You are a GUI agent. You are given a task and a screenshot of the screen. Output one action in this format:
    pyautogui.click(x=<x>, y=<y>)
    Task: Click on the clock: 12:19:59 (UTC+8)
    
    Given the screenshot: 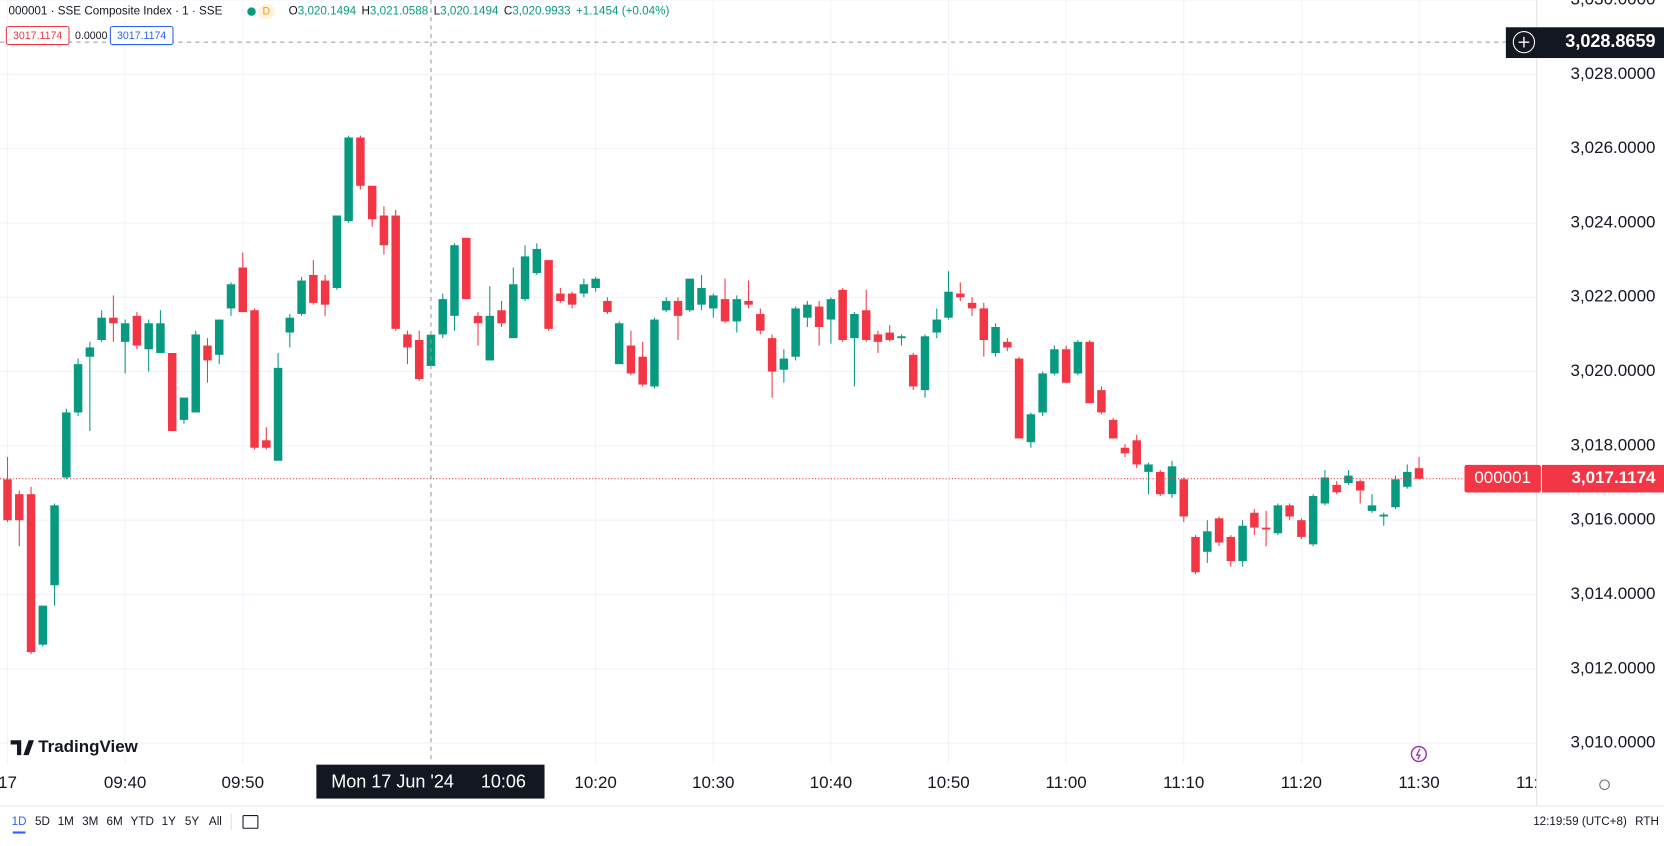 What is the action you would take?
    pyautogui.click(x=1580, y=821)
    